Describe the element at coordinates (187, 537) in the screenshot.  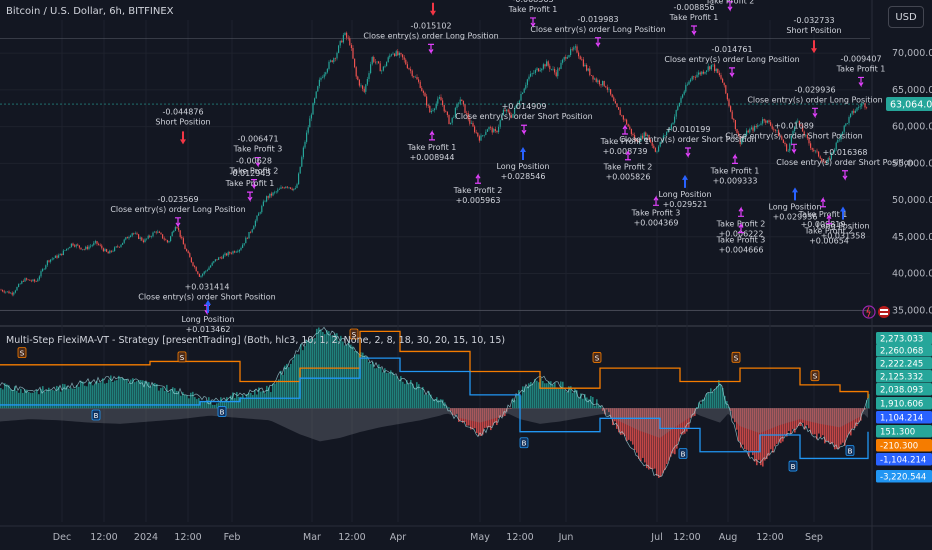
I see `x-tick-label: 12:00` at that location.